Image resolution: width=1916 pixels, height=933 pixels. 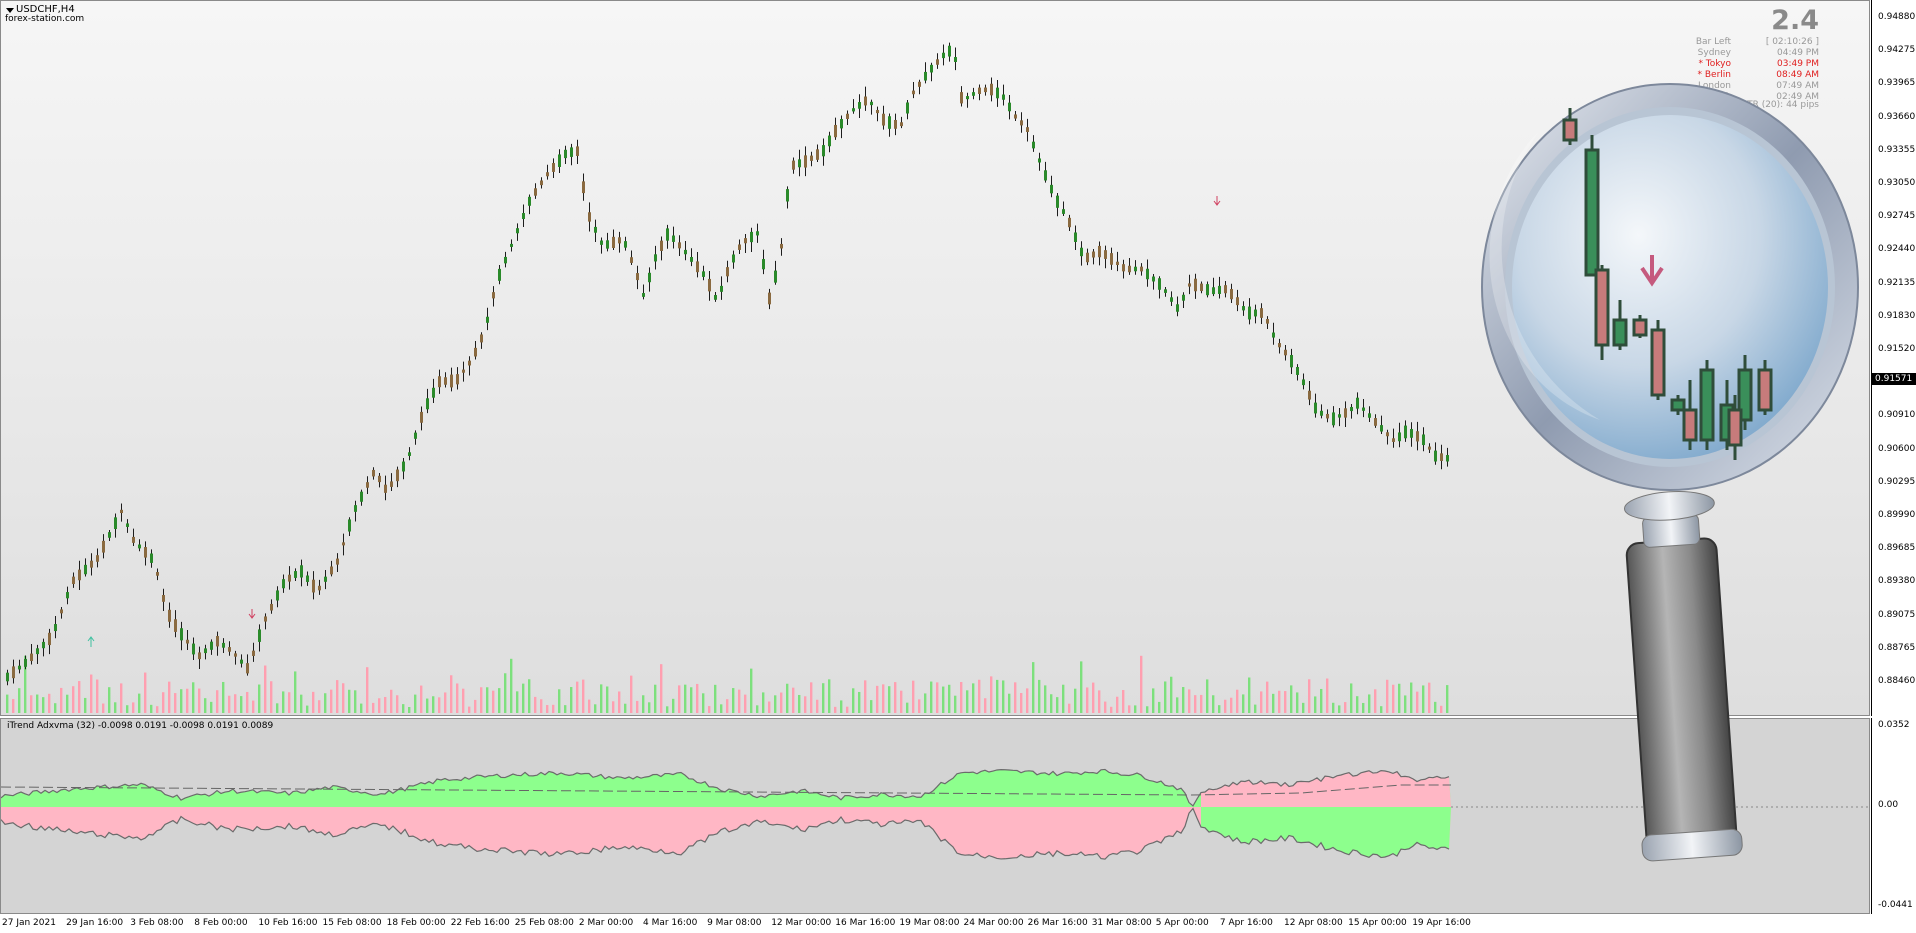 I want to click on time-axis-label: 27 Jan 2021, so click(x=29, y=923).